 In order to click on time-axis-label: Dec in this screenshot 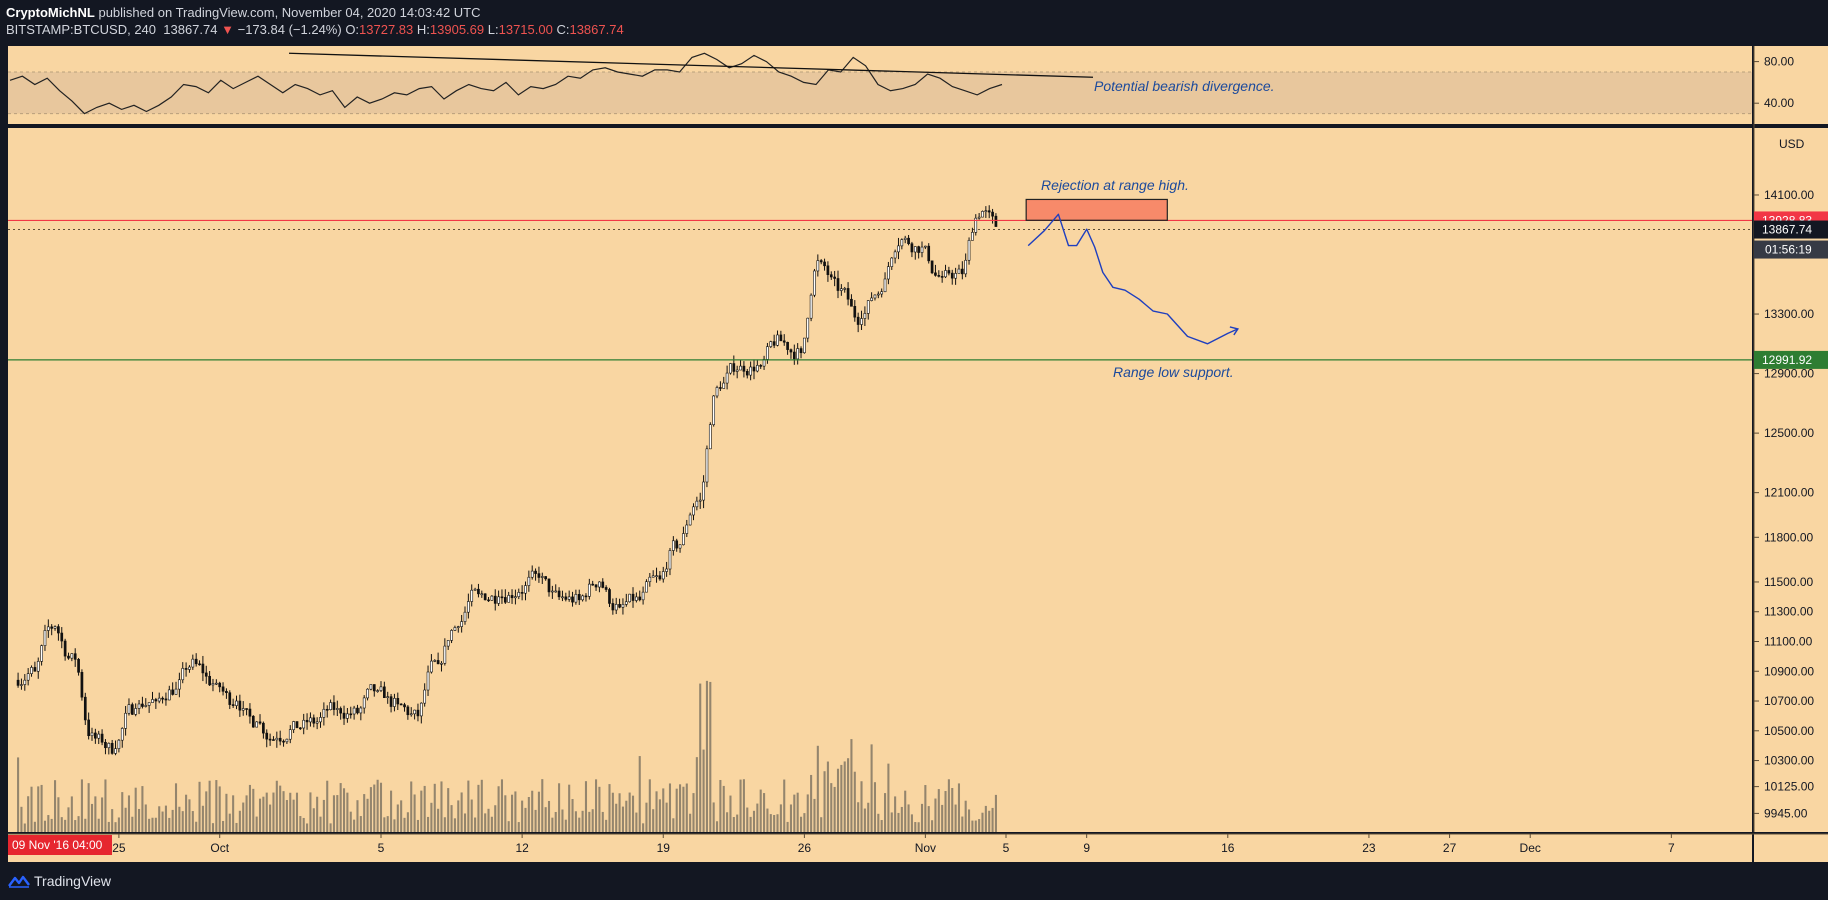, I will do `click(1530, 848)`.